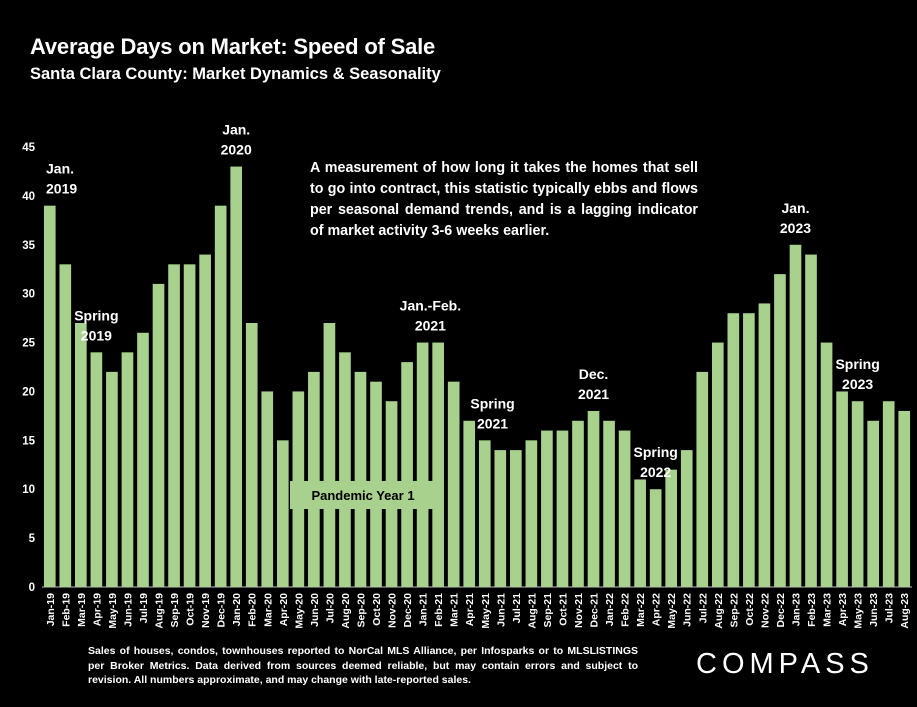 This screenshot has width=917, height=707. Describe the element at coordinates (781, 610) in the screenshot. I see `x-tick-label: Dec-22` at that location.